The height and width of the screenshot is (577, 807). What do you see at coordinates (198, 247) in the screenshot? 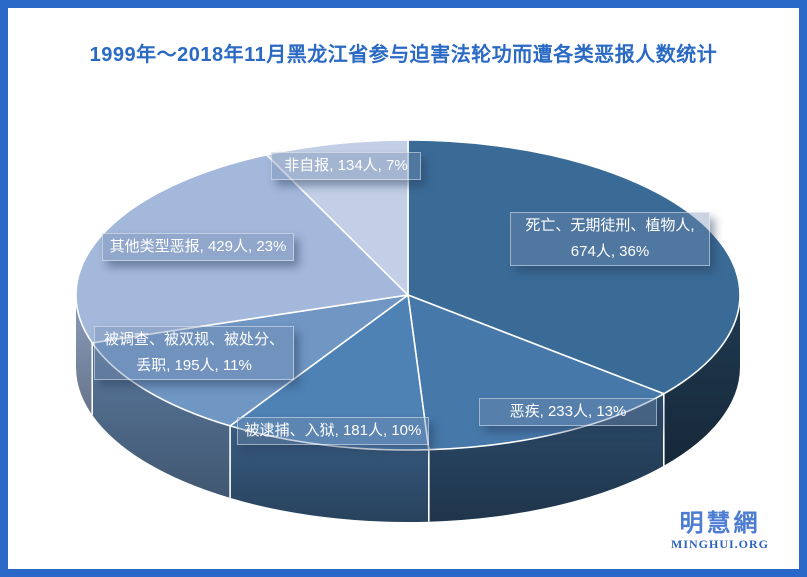
I see `slice-label-5: 其他类型恶报, 429人, 23%` at bounding box center [198, 247].